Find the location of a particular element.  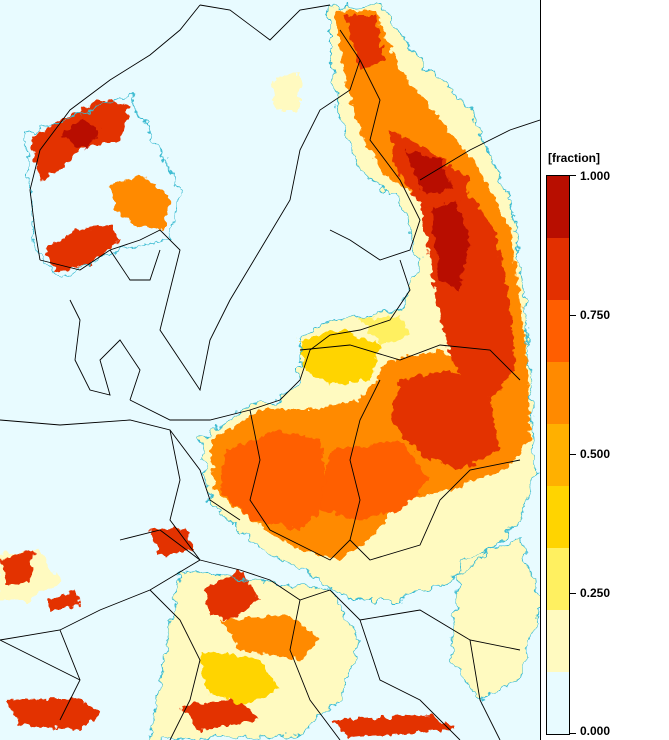

legend-label-0000: 0.000 is located at coordinates (595, 731).